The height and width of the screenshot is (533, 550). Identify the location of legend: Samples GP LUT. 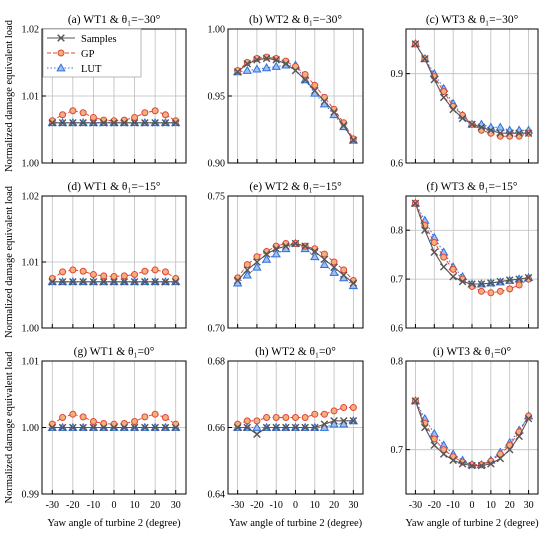
(92, 53).